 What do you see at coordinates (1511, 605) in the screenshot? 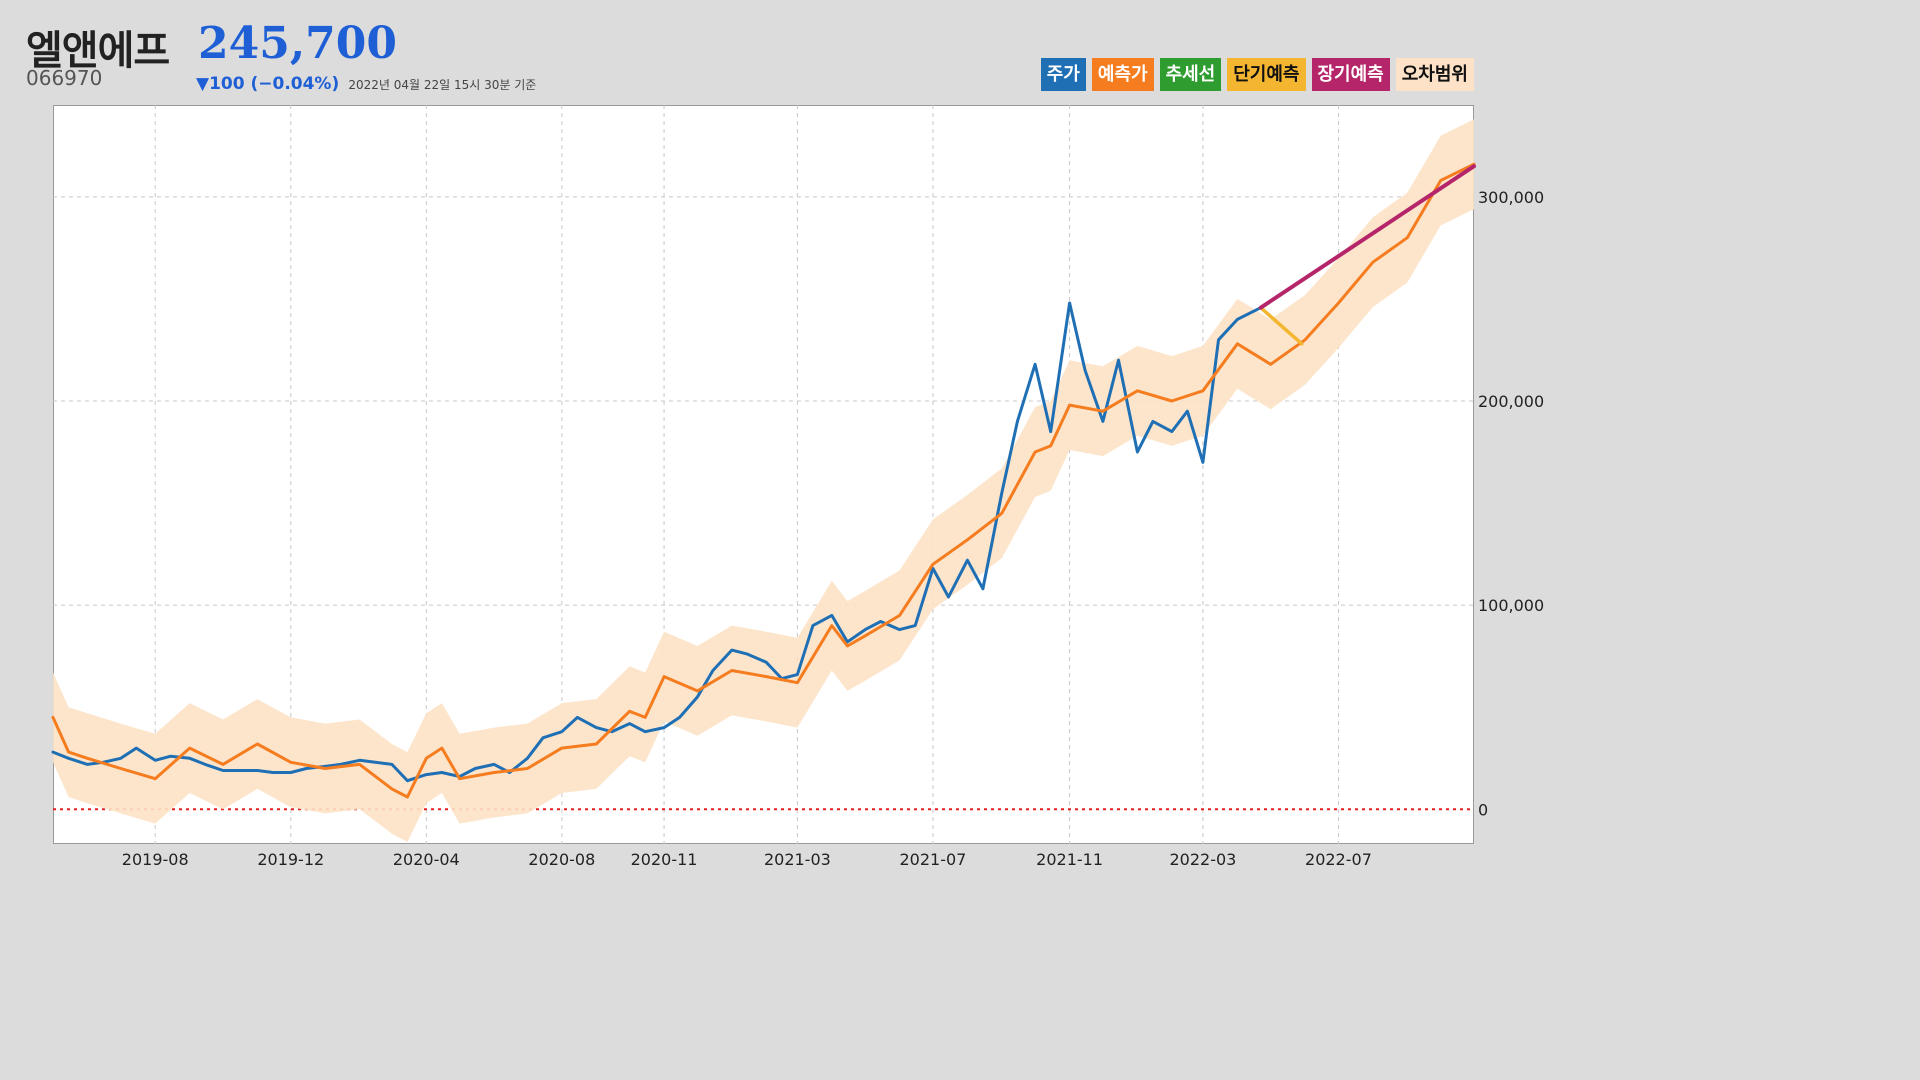
I see `y-tick-label: 100,000` at bounding box center [1511, 605].